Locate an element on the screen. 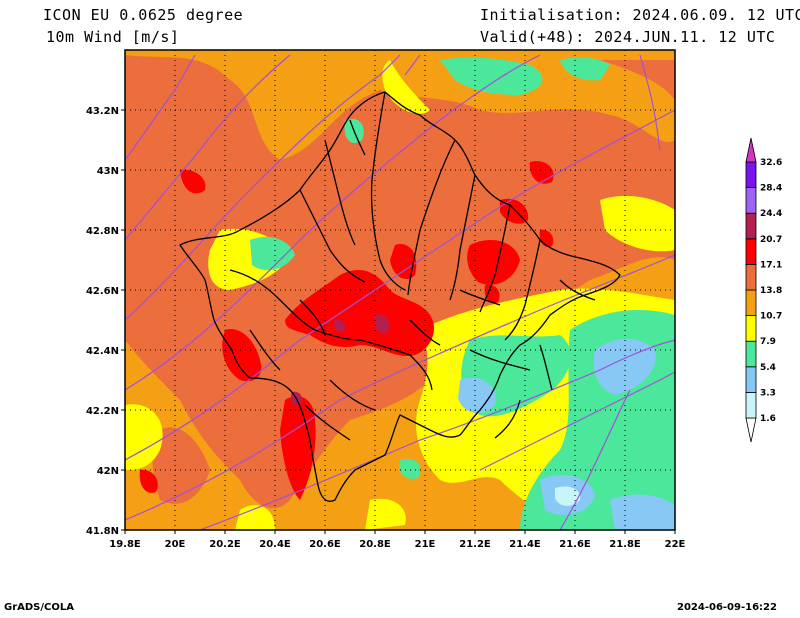  x-tick-label: 22E is located at coordinates (675, 544).